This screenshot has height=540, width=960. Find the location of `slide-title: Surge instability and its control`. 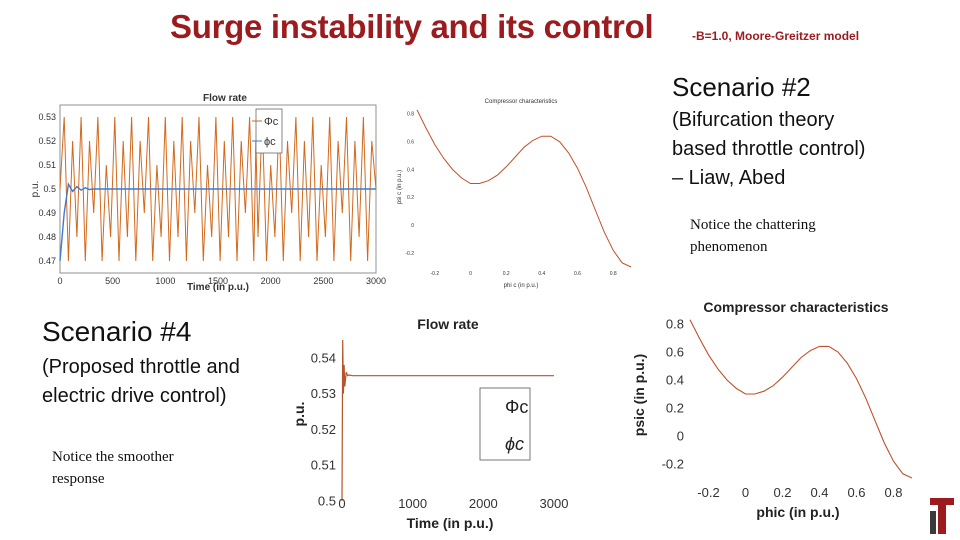

slide-title: Surge instability and its control is located at coordinates (412, 26).